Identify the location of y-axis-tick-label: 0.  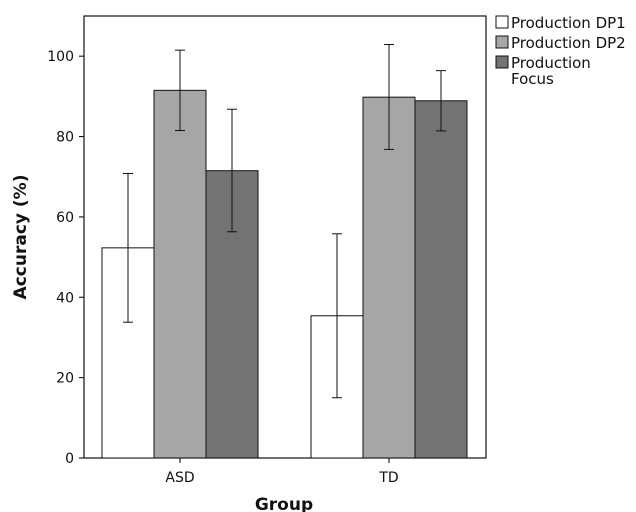
(69, 459).